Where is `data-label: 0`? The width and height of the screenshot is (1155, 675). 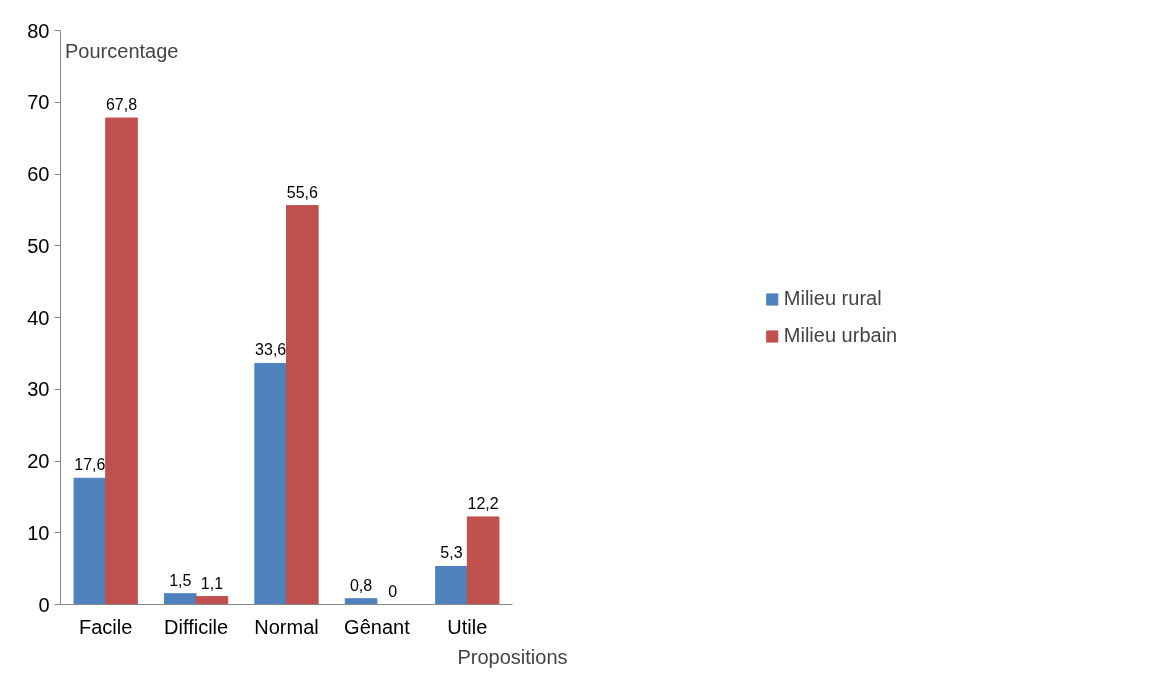
data-label: 0 is located at coordinates (393, 591).